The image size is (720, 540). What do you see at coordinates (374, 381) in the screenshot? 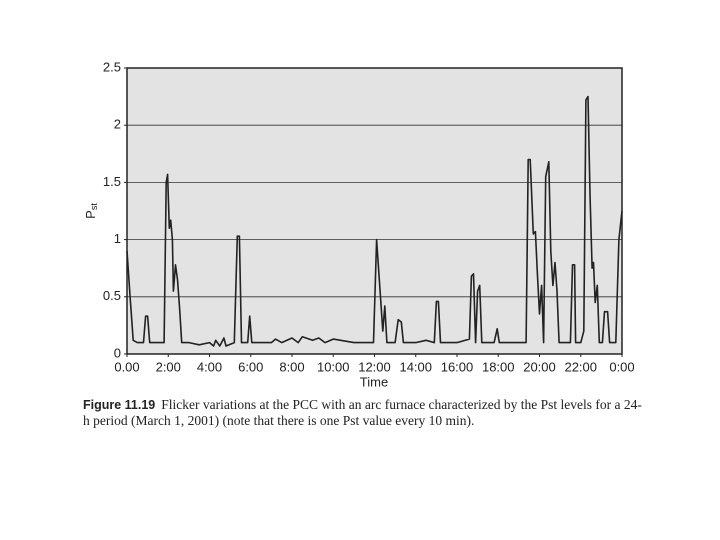
I see `x-axis-label: Time` at bounding box center [374, 381].